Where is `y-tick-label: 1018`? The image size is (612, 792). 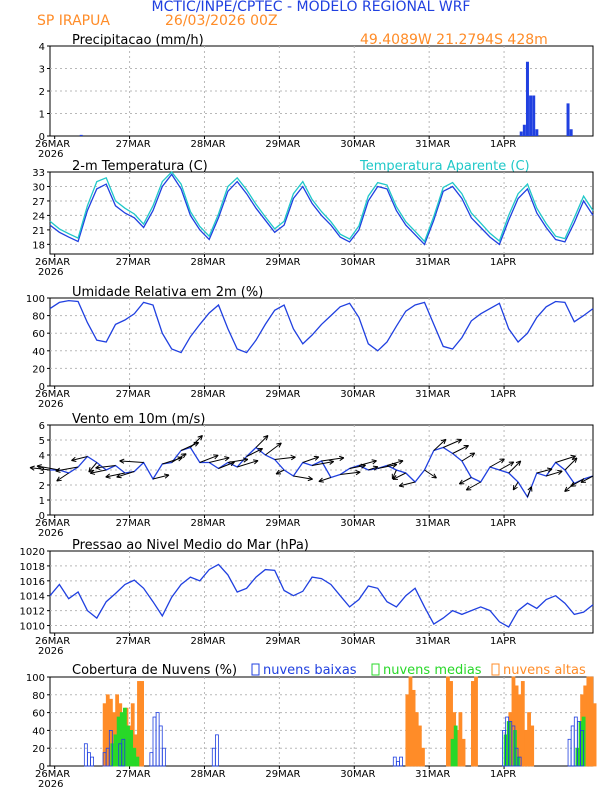 y-tick-label: 1018 is located at coordinates (32, 567).